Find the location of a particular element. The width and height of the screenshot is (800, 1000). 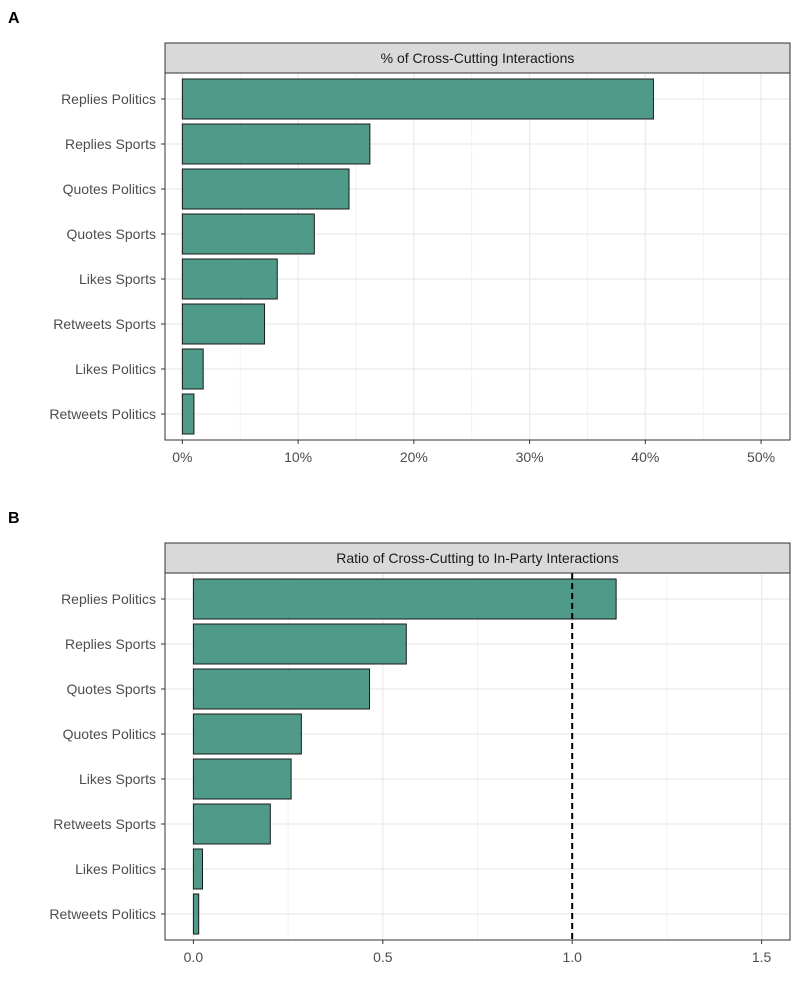

x-tick-label: 0.5 is located at coordinates (383, 957).